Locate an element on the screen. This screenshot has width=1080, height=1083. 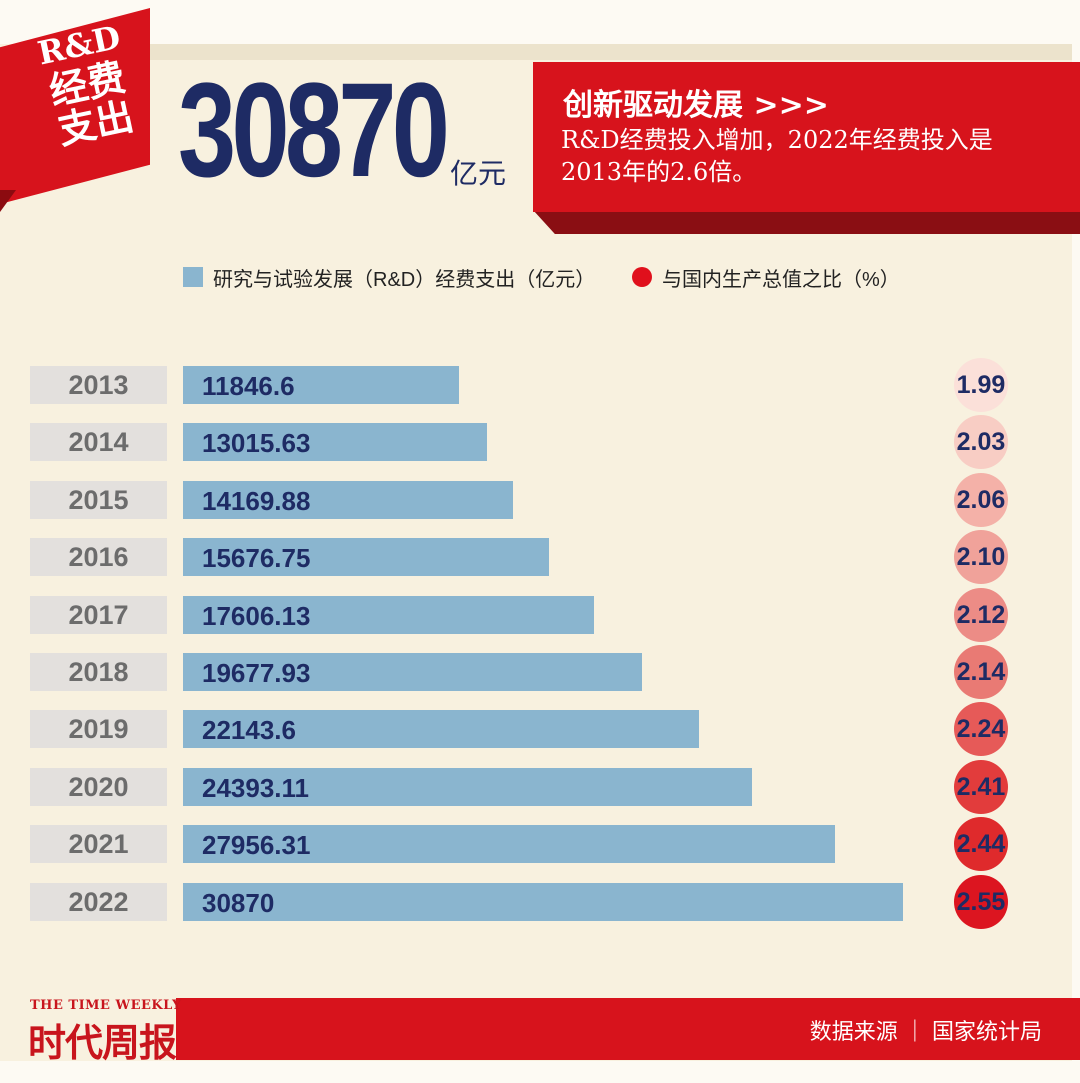
legend-ratio: 与国内生产总值之比（%） is located at coordinates (766, 277).